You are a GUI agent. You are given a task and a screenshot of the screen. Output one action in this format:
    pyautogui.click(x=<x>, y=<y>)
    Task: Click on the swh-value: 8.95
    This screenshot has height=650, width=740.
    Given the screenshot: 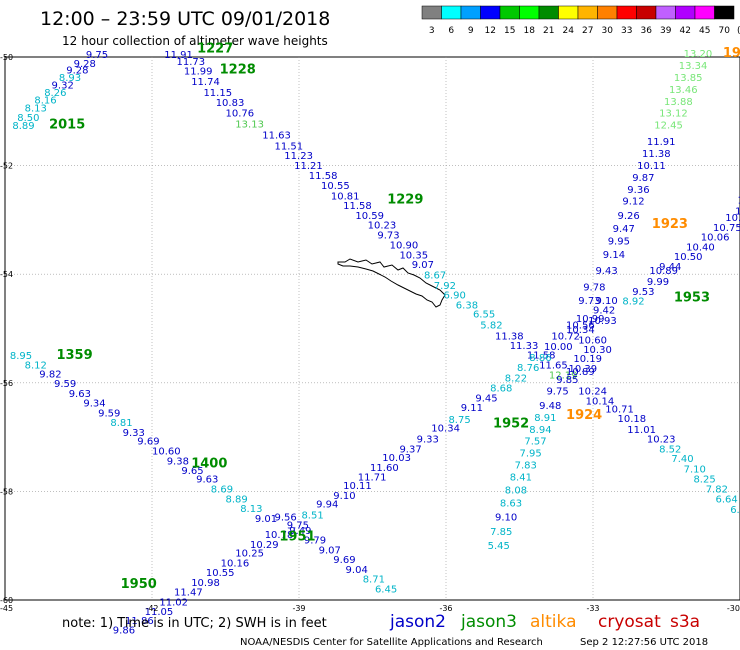 What is the action you would take?
    pyautogui.click(x=21, y=356)
    